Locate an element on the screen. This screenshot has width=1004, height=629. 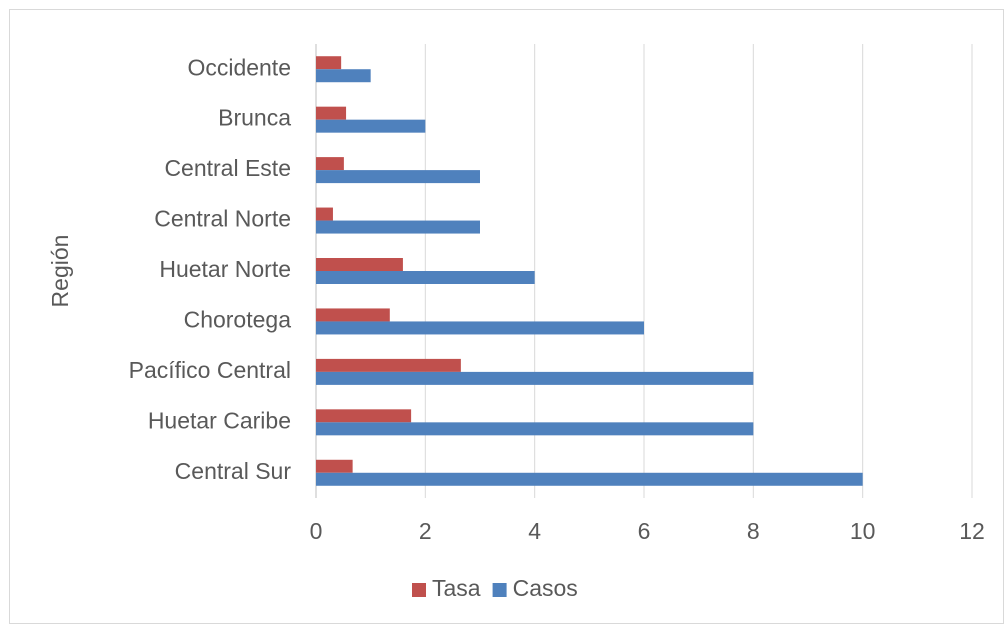
x-tick-label: 8 is located at coordinates (753, 531).